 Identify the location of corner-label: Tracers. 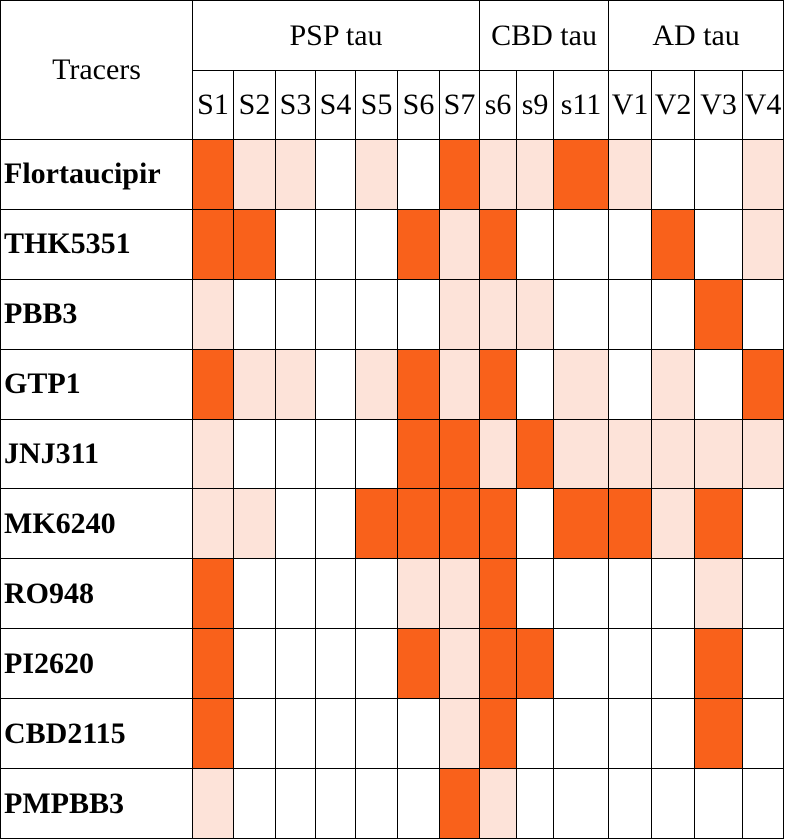
(96, 70).